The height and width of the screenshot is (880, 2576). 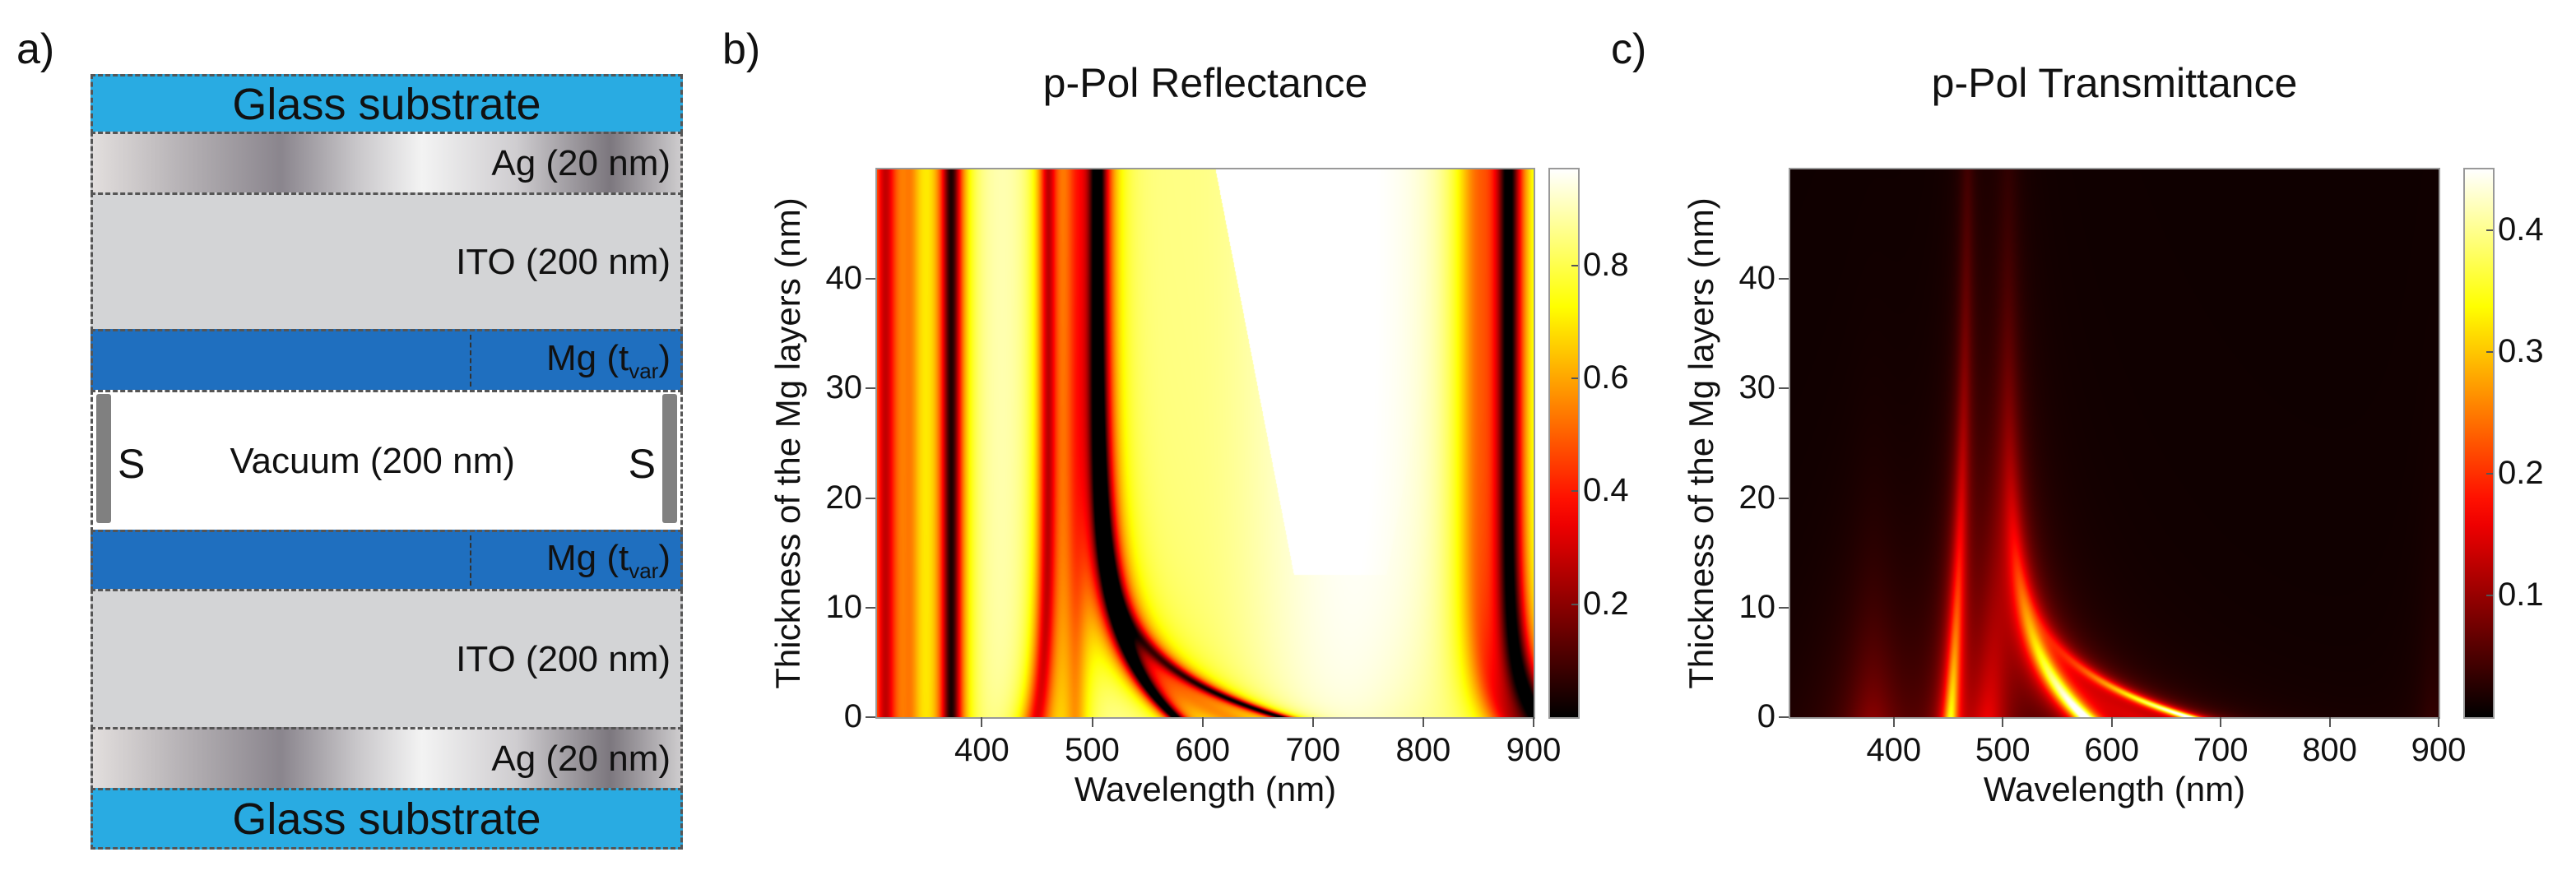 I want to click on colorbar-tick-label: 0.6, so click(x=1606, y=377).